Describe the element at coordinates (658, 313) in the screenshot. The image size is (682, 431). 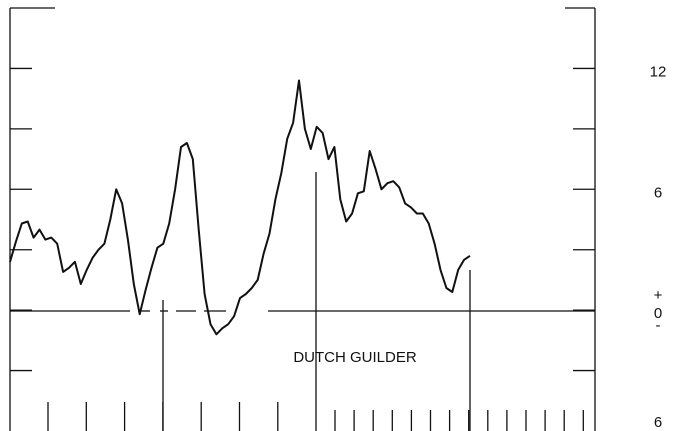
I see `y-tick-label: 0` at that location.